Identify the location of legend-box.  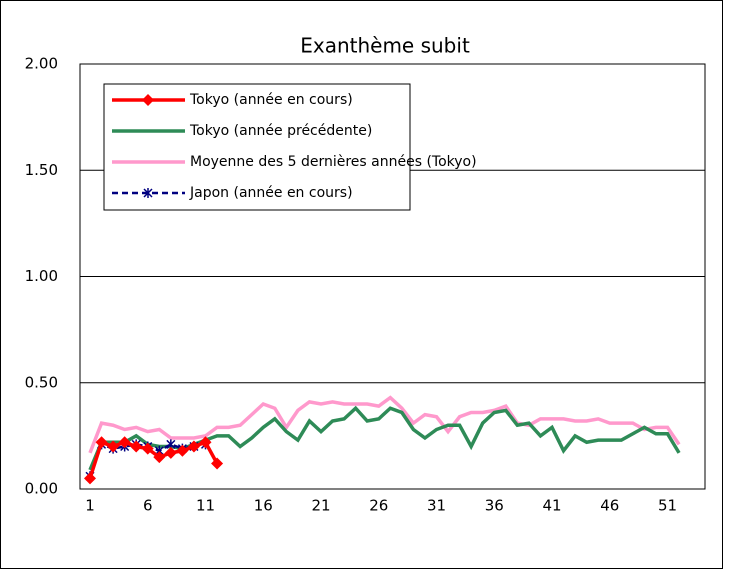
(257, 147).